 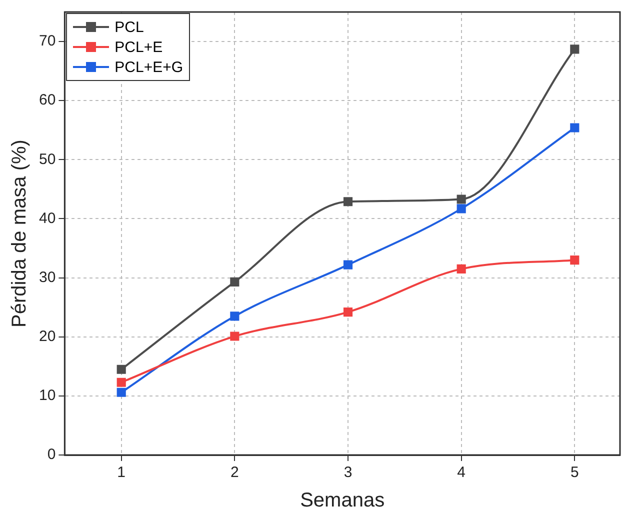 What do you see at coordinates (47, 337) in the screenshot?
I see `y-tick-label: 20` at bounding box center [47, 337].